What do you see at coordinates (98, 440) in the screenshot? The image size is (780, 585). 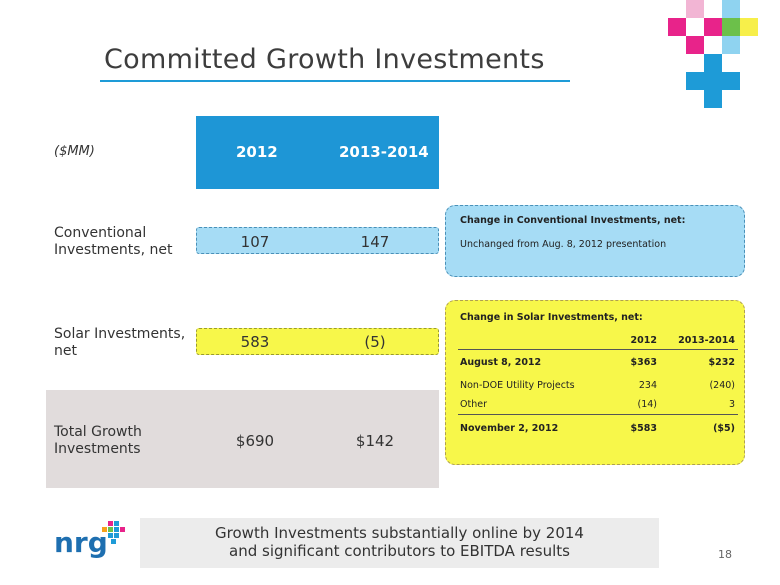 I see `row-label-total: Total Growth Investments` at bounding box center [98, 440].